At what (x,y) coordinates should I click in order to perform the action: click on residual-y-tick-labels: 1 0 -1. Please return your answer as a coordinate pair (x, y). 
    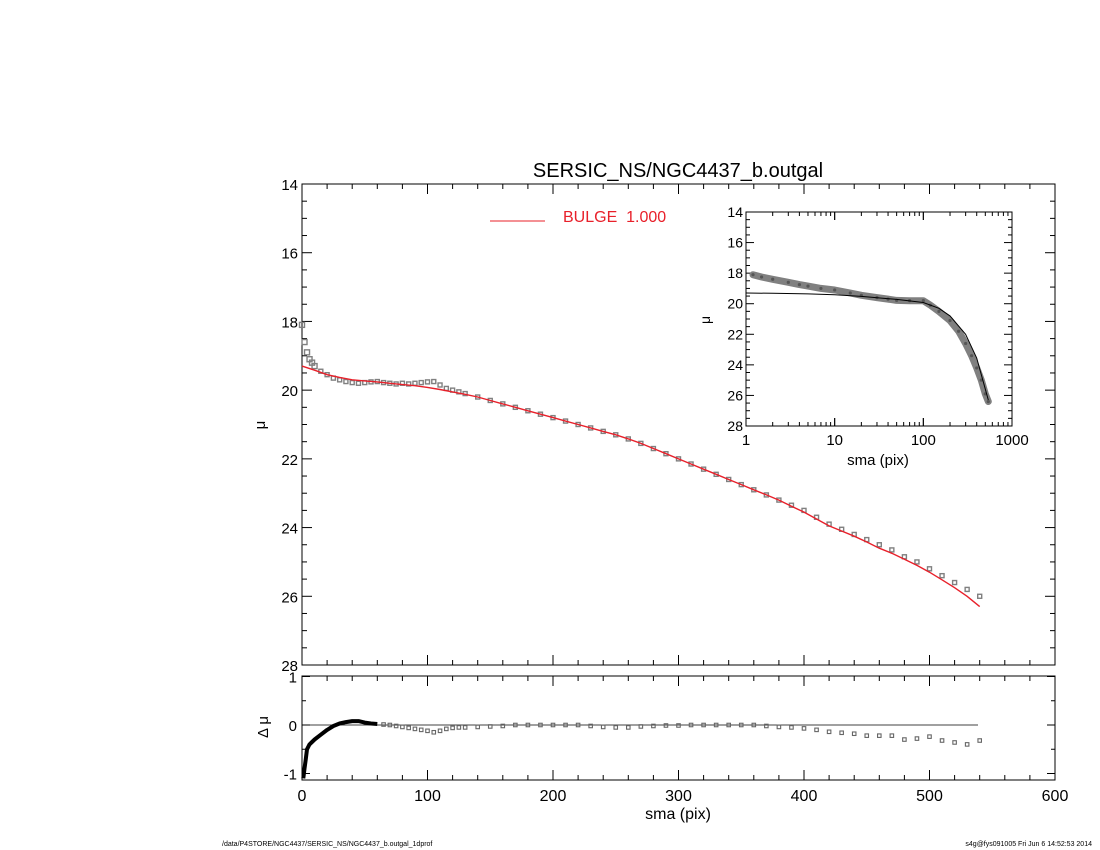
    Looking at the image, I should click on (290, 727).